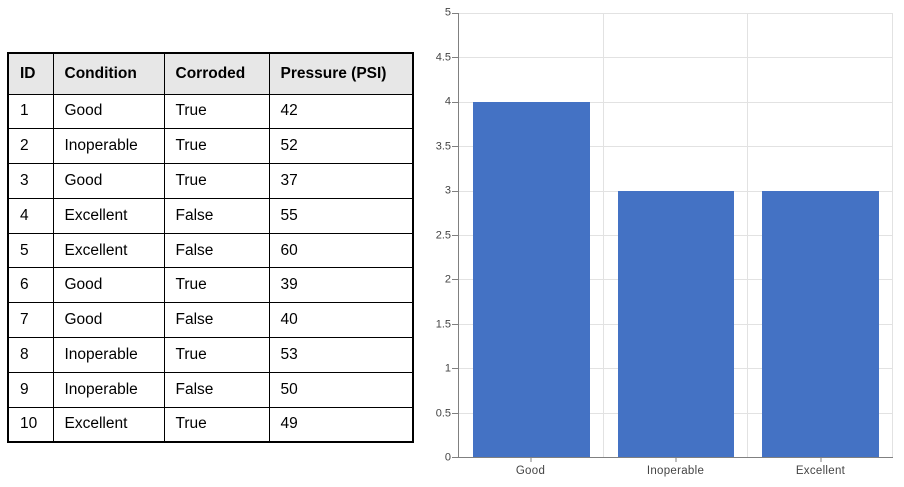  I want to click on table-row: 3 Good True 37, so click(210, 181).